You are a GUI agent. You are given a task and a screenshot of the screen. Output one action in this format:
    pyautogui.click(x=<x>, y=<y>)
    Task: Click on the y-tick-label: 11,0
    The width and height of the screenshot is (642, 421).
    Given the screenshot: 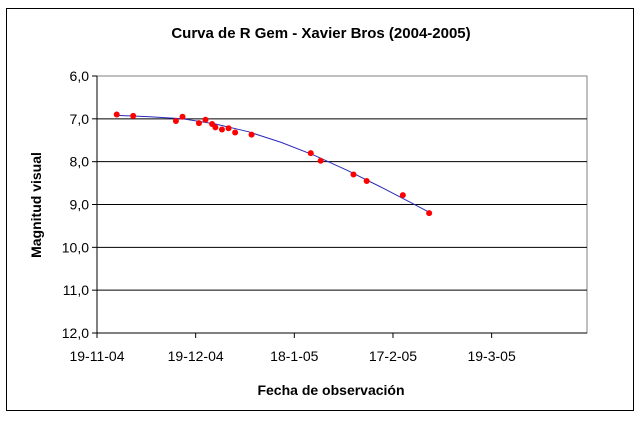 What is the action you would take?
    pyautogui.click(x=76, y=290)
    